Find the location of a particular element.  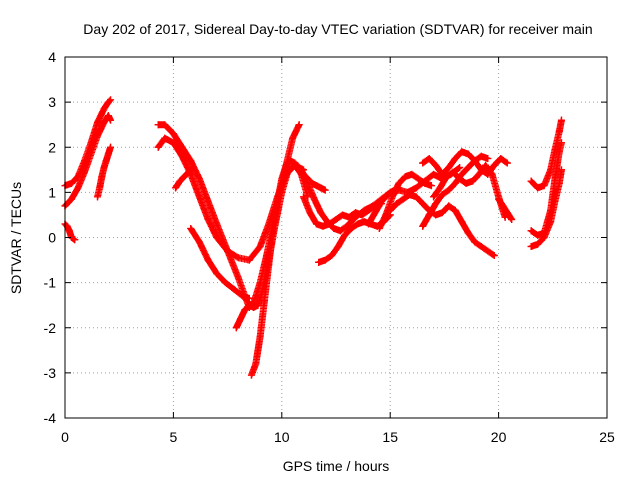

x-tick-label: 20 is located at coordinates (499, 437).